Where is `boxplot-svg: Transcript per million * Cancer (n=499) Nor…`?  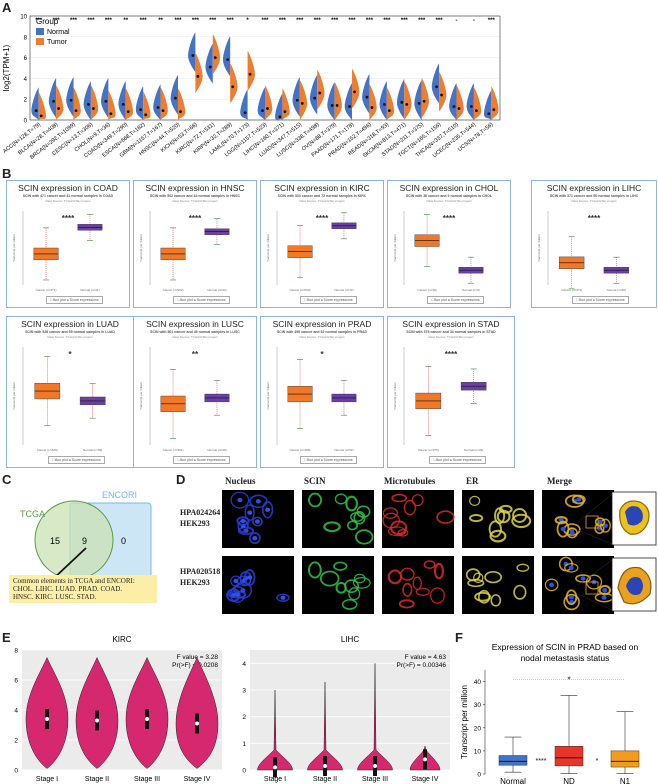
boxplot-svg: Transcript per million * Cancer (n=499) Nor… is located at coordinates (311, 399).